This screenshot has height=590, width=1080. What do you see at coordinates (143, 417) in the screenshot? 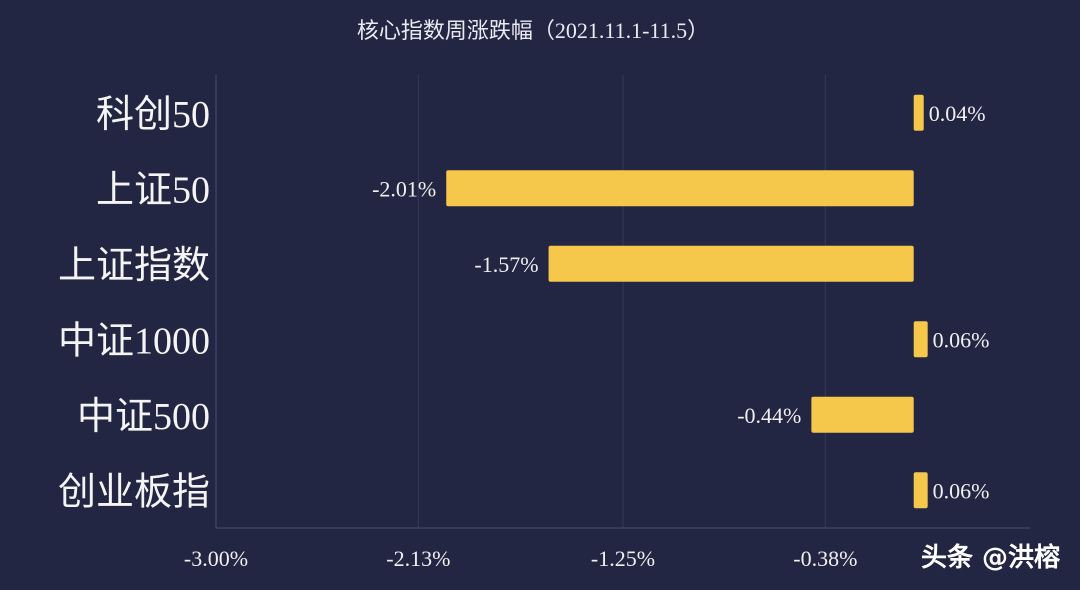
I see `category-label: 中证500` at bounding box center [143, 417].